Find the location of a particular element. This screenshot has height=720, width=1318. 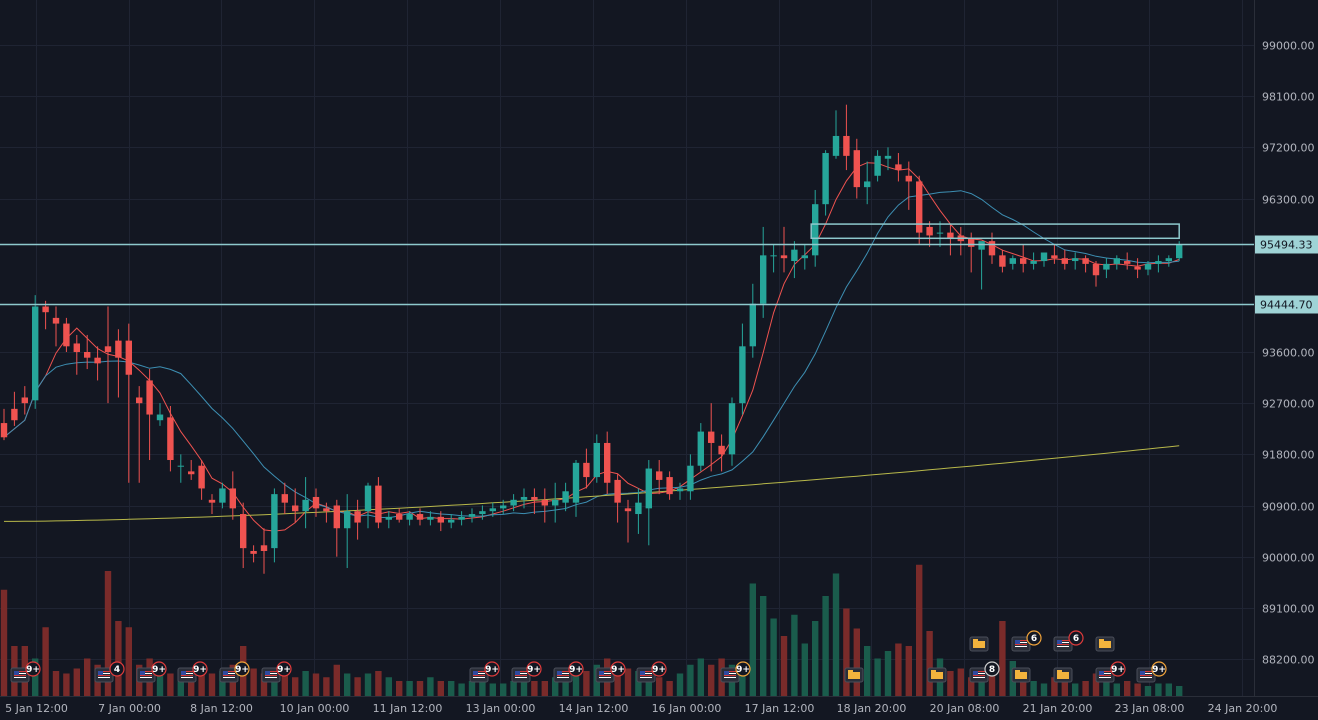

resistance-zone-box is located at coordinates (995, 231).